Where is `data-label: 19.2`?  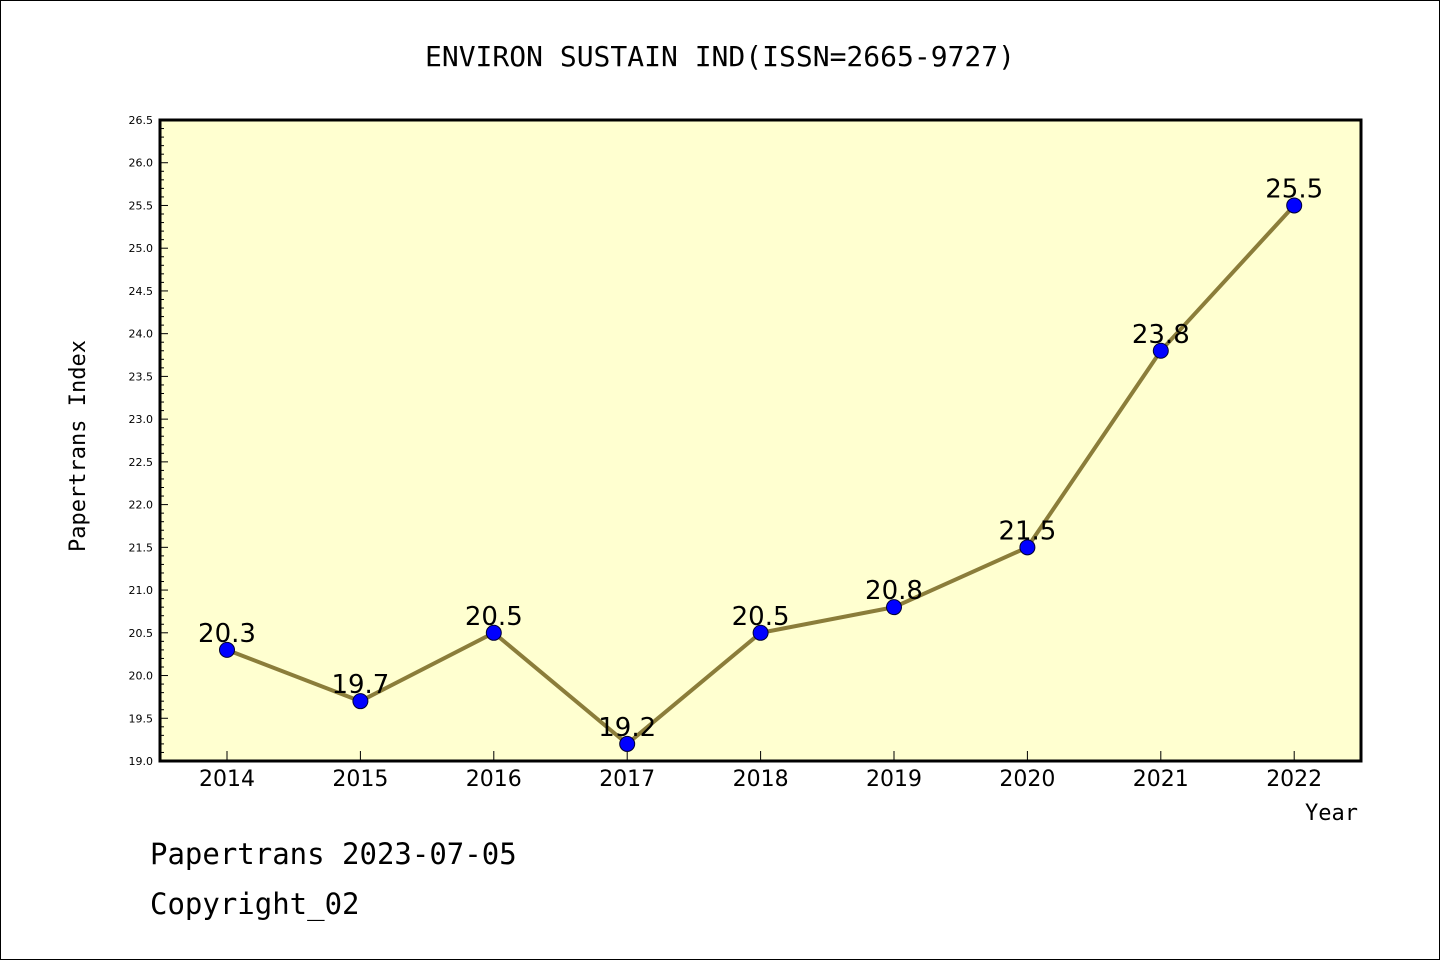
data-label: 19.2 is located at coordinates (627, 728).